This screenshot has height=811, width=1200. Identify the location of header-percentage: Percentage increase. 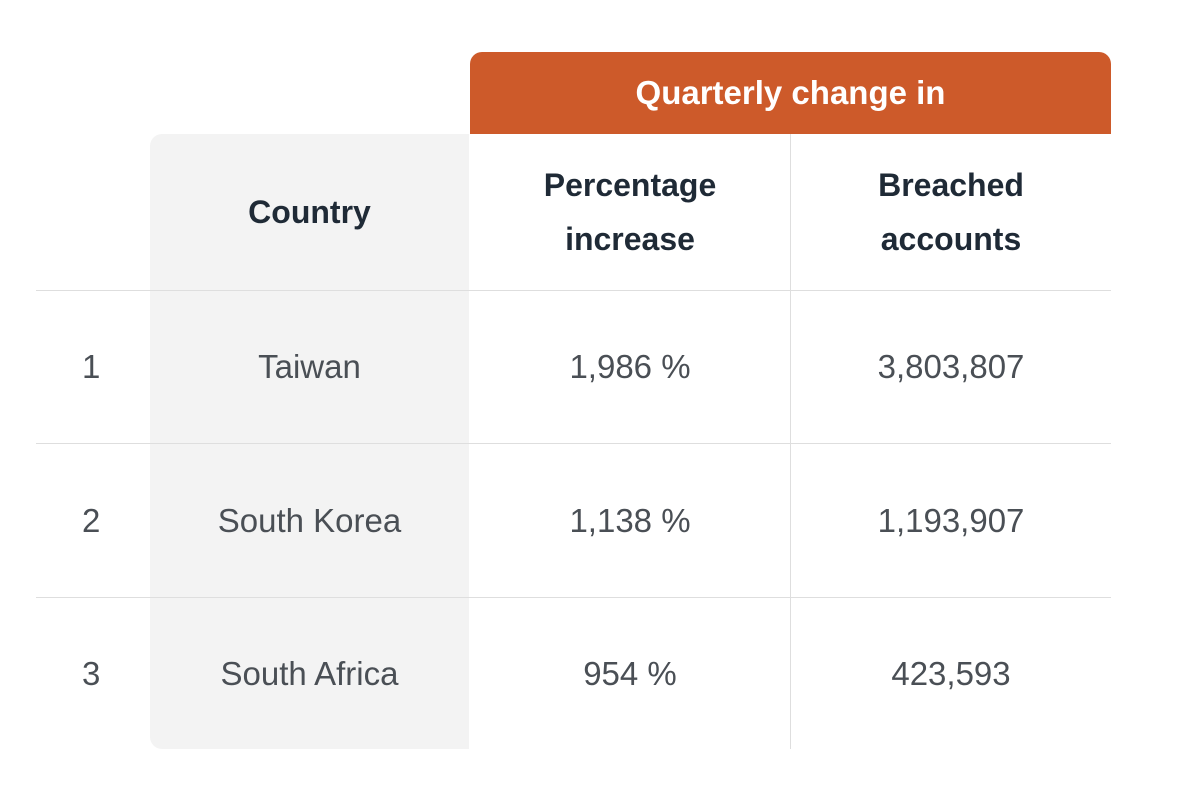
(630, 212).